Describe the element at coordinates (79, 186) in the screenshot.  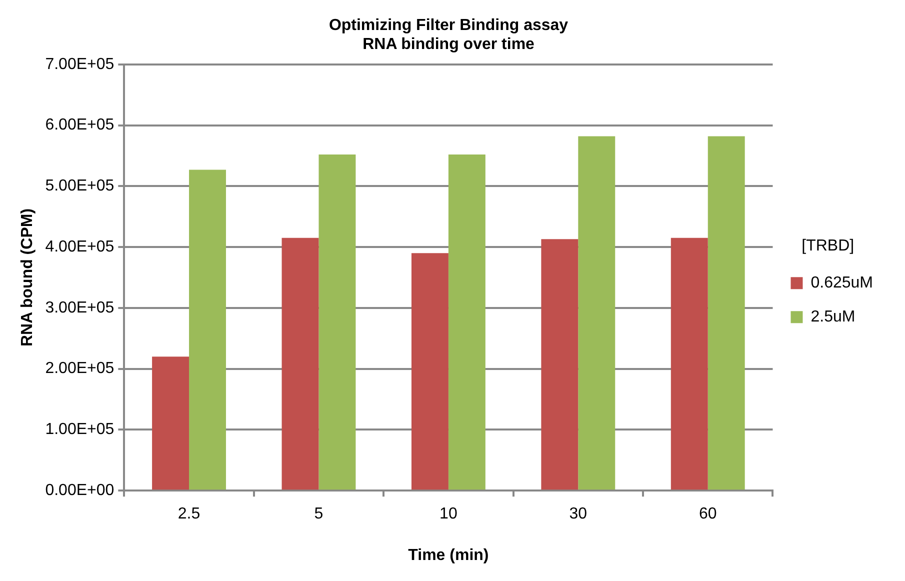
I see `y-tick-label: 5.00E+05` at that location.